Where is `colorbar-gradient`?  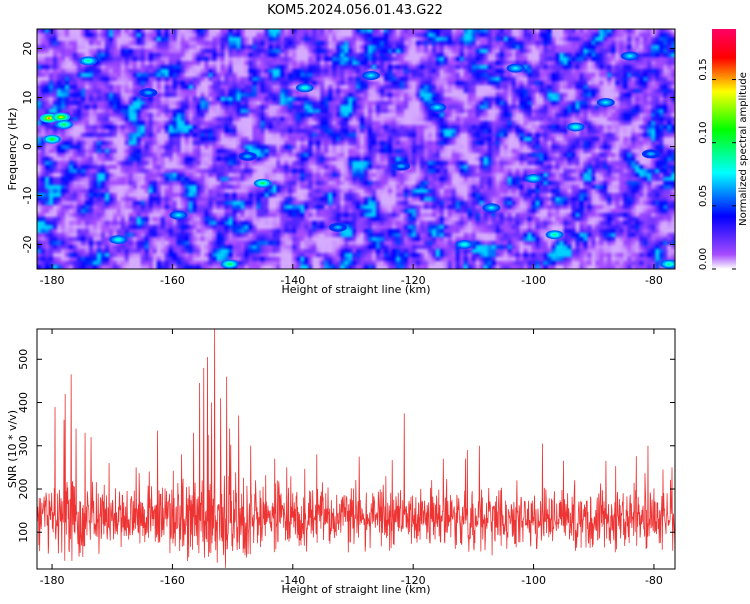
colorbar-gradient is located at coordinates (724, 149).